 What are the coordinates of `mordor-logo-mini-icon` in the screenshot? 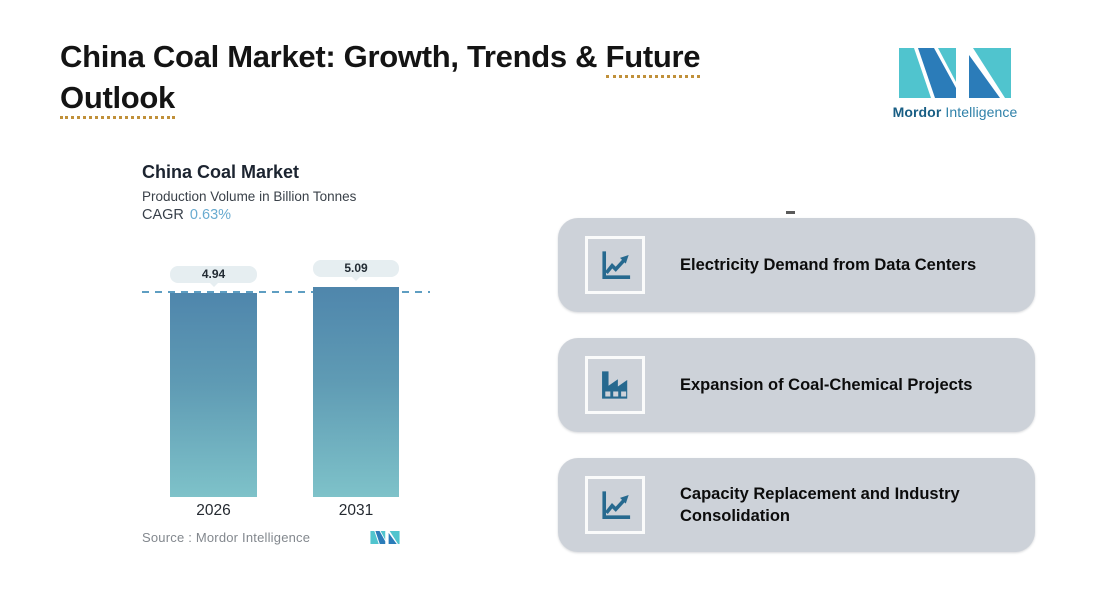 It's located at (385, 537).